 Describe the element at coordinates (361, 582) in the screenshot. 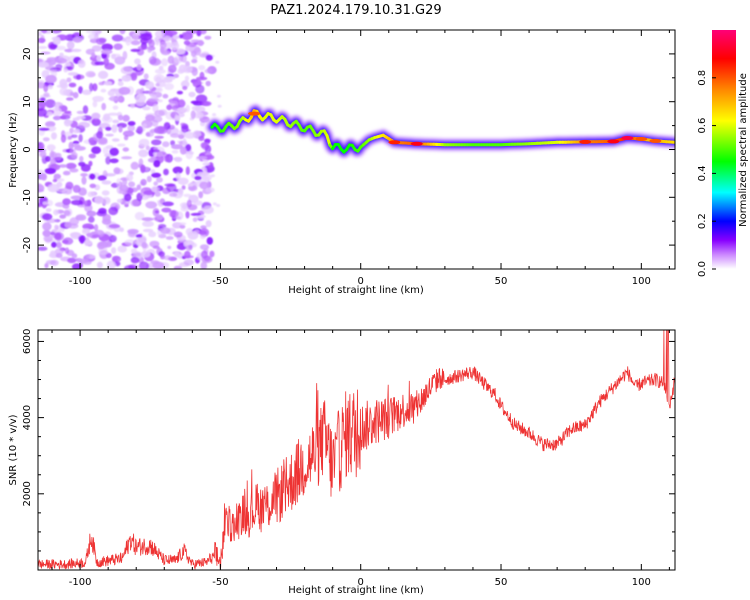

I see `x-tick-label: 0` at that location.